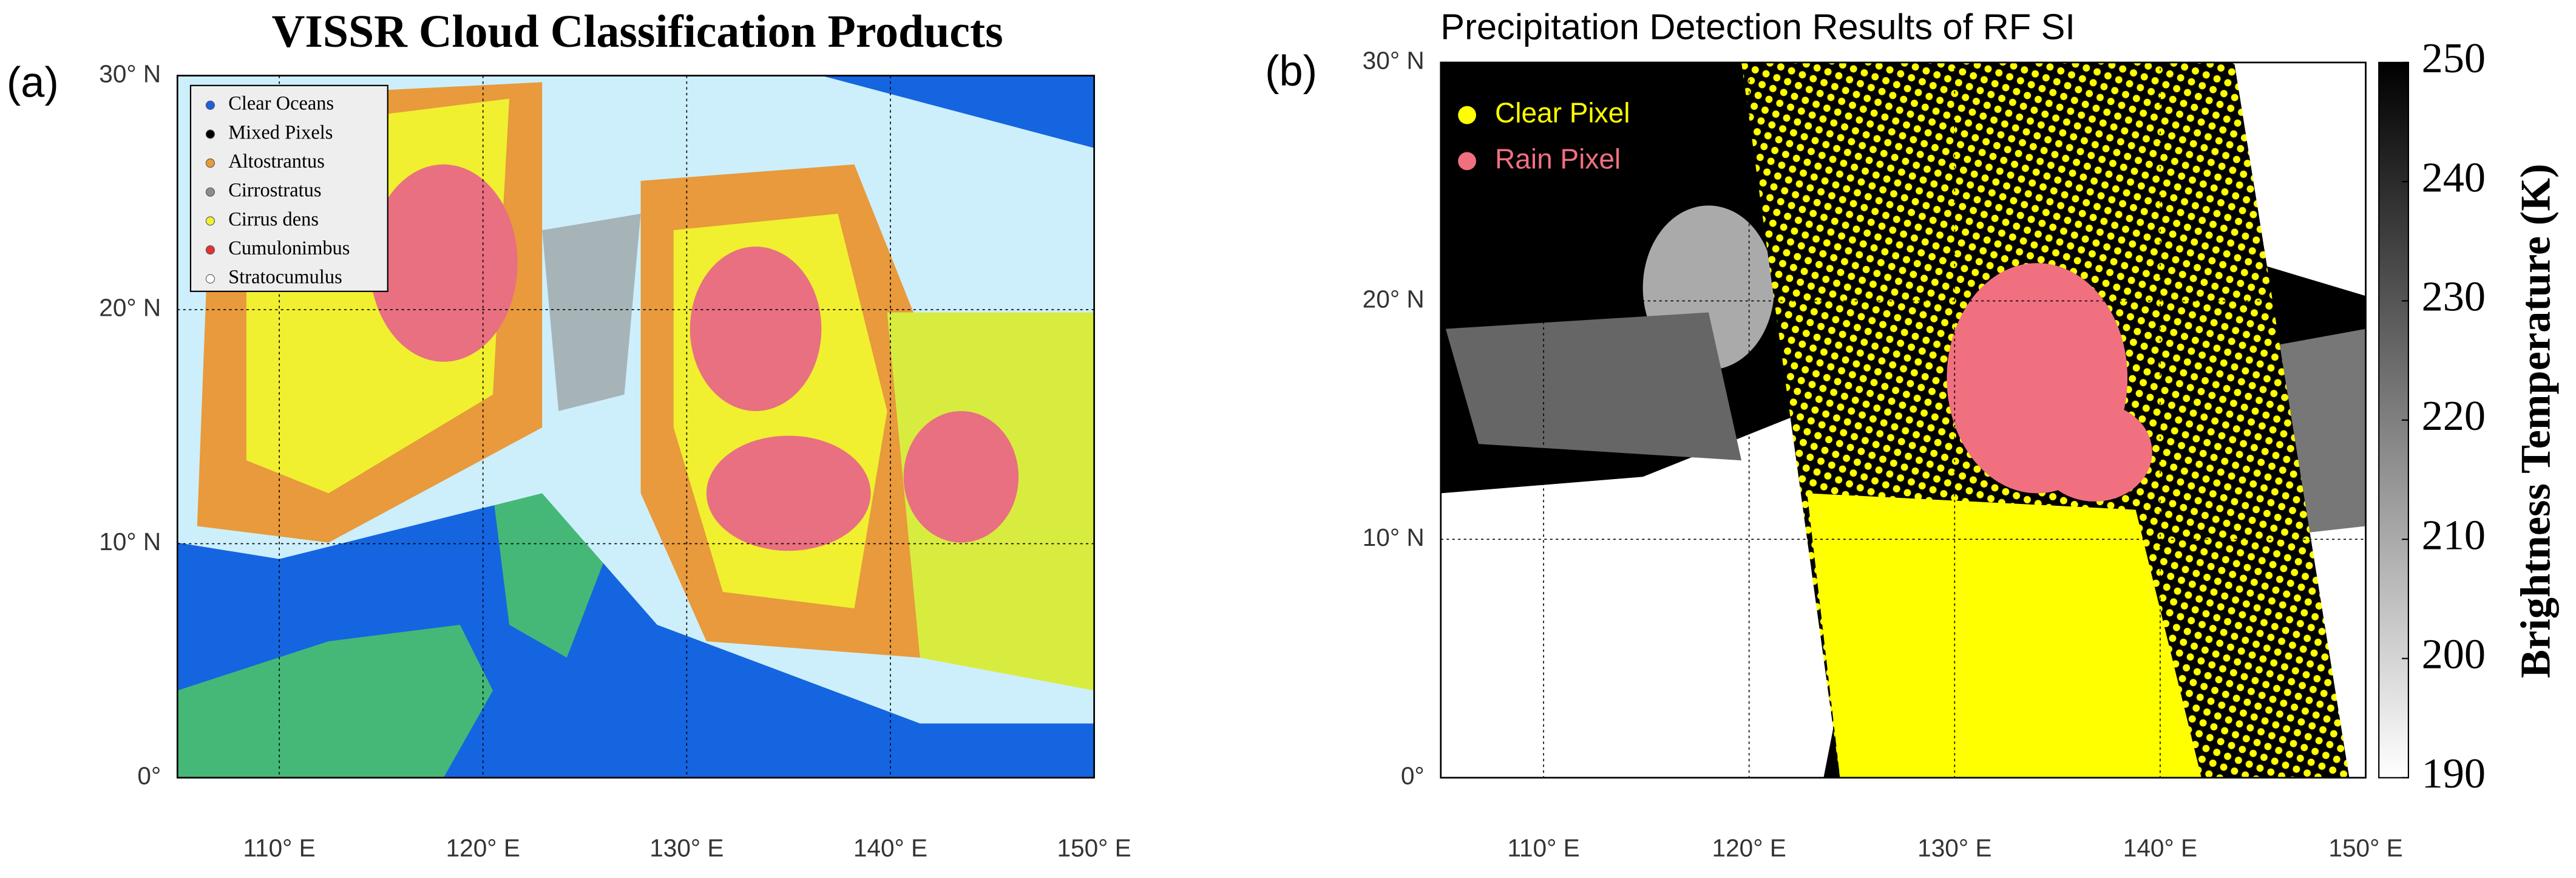  I want to click on legend-label: Clear Oceans, so click(281, 104).